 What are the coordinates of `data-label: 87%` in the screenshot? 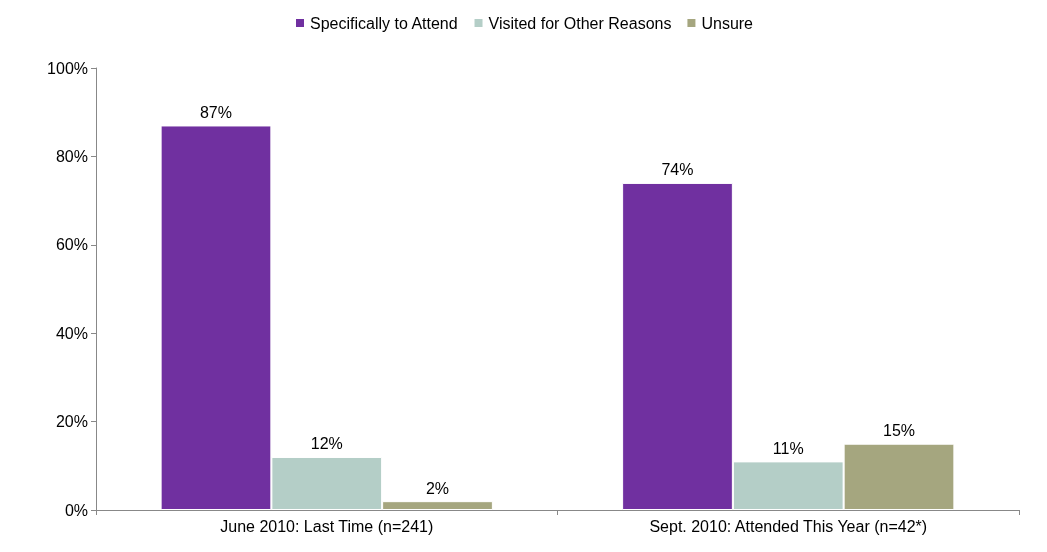 It's located at (216, 112).